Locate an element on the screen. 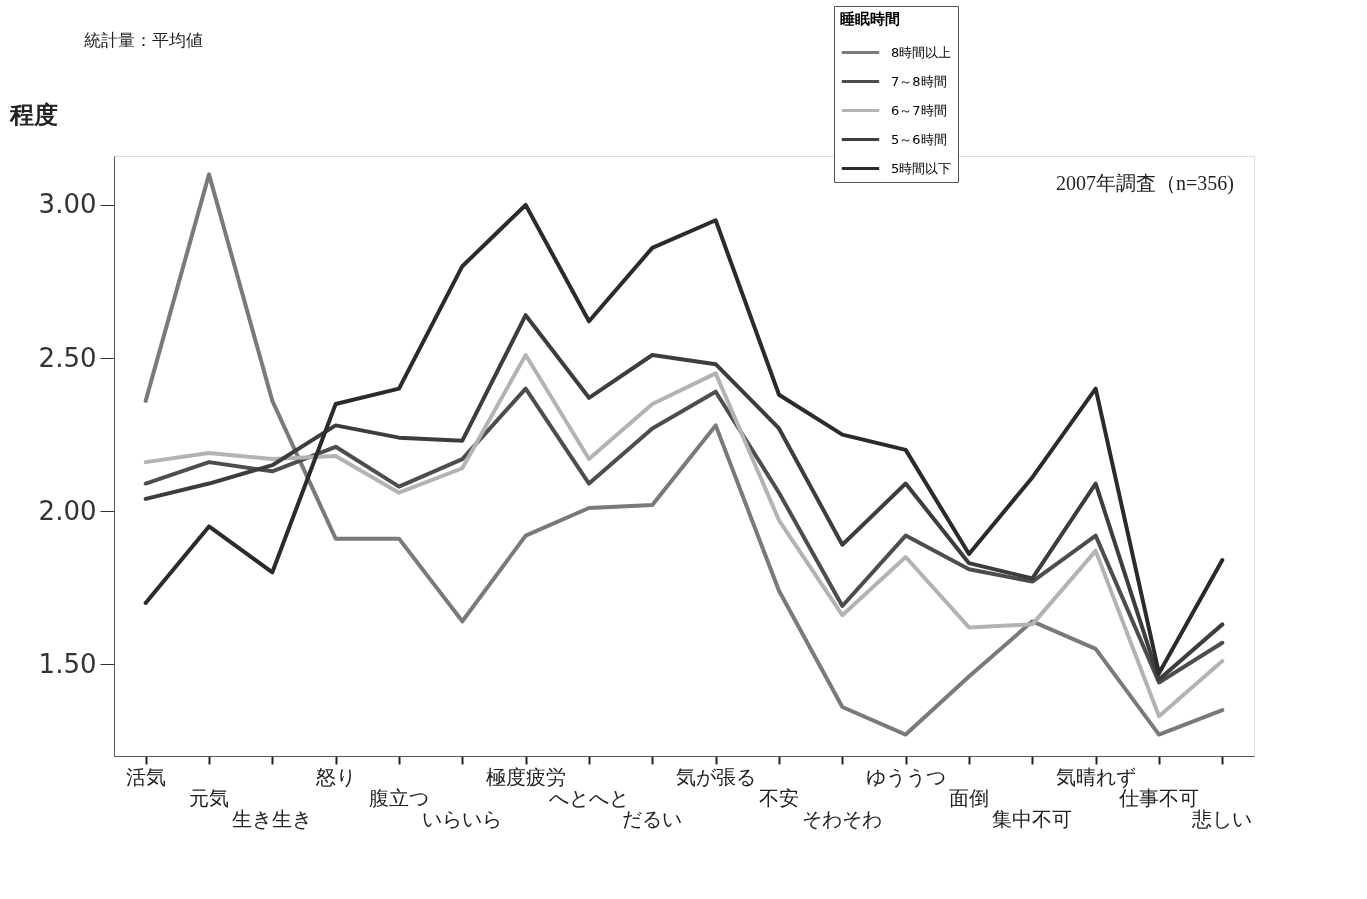 This screenshot has height=899, width=1367. text: 統計量：平均値 is located at coordinates (143, 40).